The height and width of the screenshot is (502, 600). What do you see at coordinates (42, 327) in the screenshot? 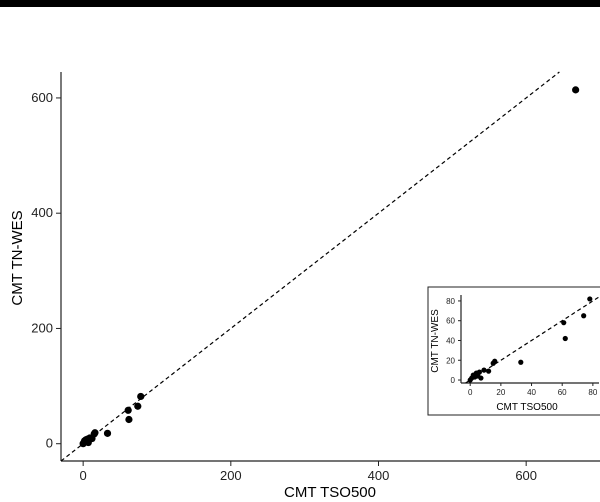
I see `y-tick-label: 200` at bounding box center [42, 327].